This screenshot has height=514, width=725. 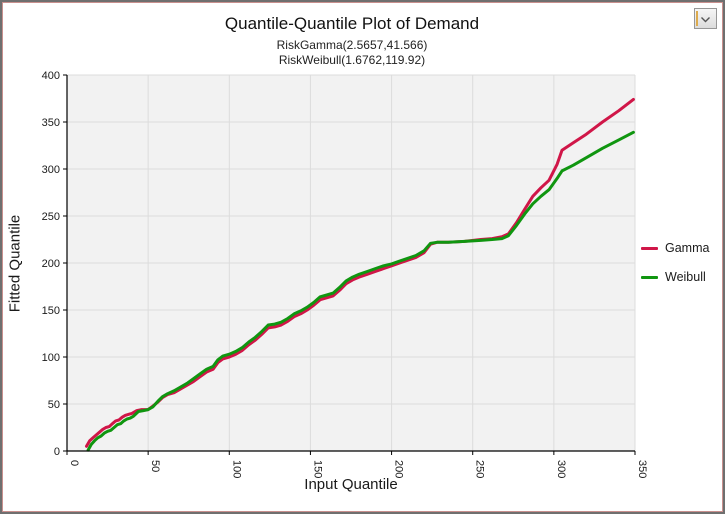 I want to click on legend-item-gamma: Gamma, so click(x=675, y=248).